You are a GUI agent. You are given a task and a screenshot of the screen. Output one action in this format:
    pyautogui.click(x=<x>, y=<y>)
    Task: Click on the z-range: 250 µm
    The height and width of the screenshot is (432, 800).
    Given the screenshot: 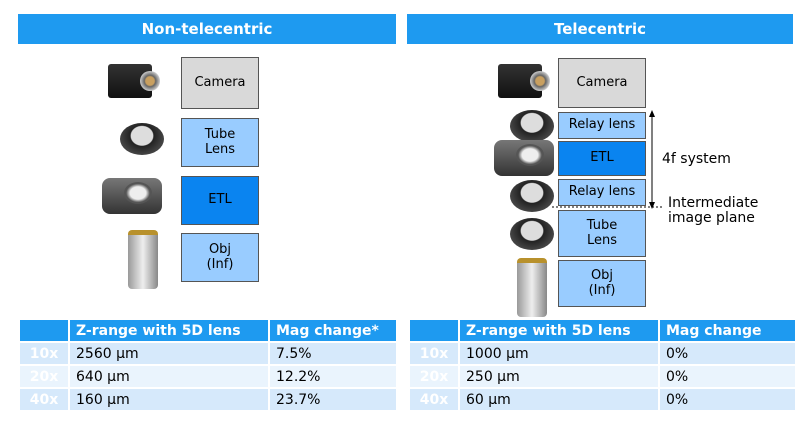 What is the action you would take?
    pyautogui.click(x=559, y=376)
    